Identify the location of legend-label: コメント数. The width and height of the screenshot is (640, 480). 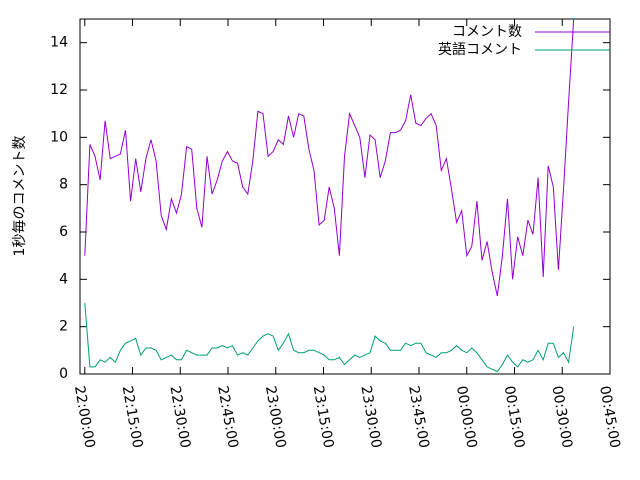
(487, 32).